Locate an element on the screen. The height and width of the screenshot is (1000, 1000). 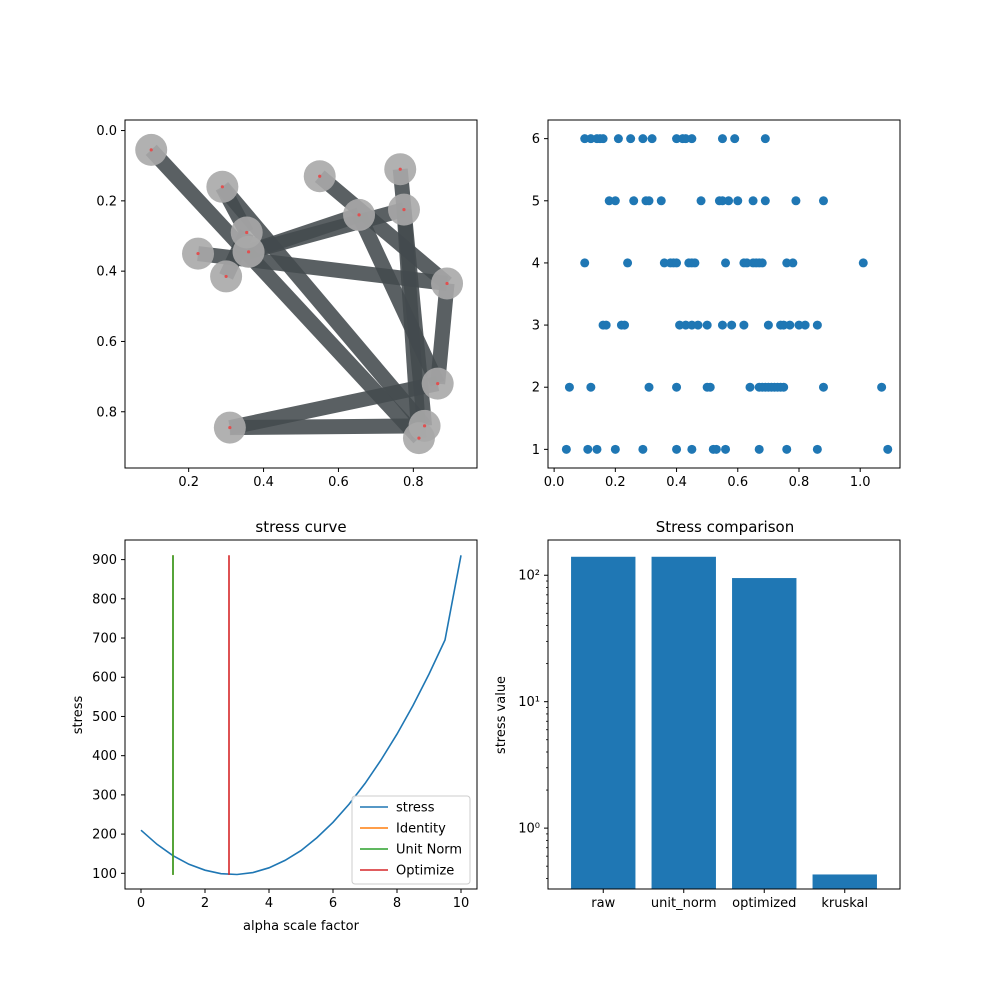
stress-curve-ytick-label: 300 is located at coordinates (104, 795).